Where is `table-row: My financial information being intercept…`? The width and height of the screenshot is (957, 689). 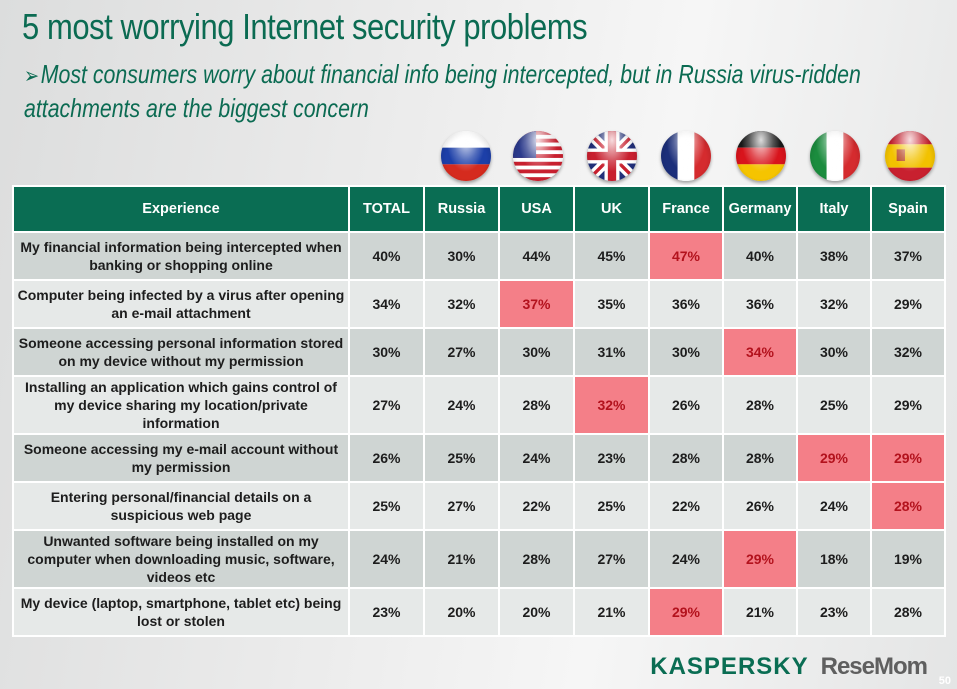
table-row: My financial information being intercept… is located at coordinates (479, 256).